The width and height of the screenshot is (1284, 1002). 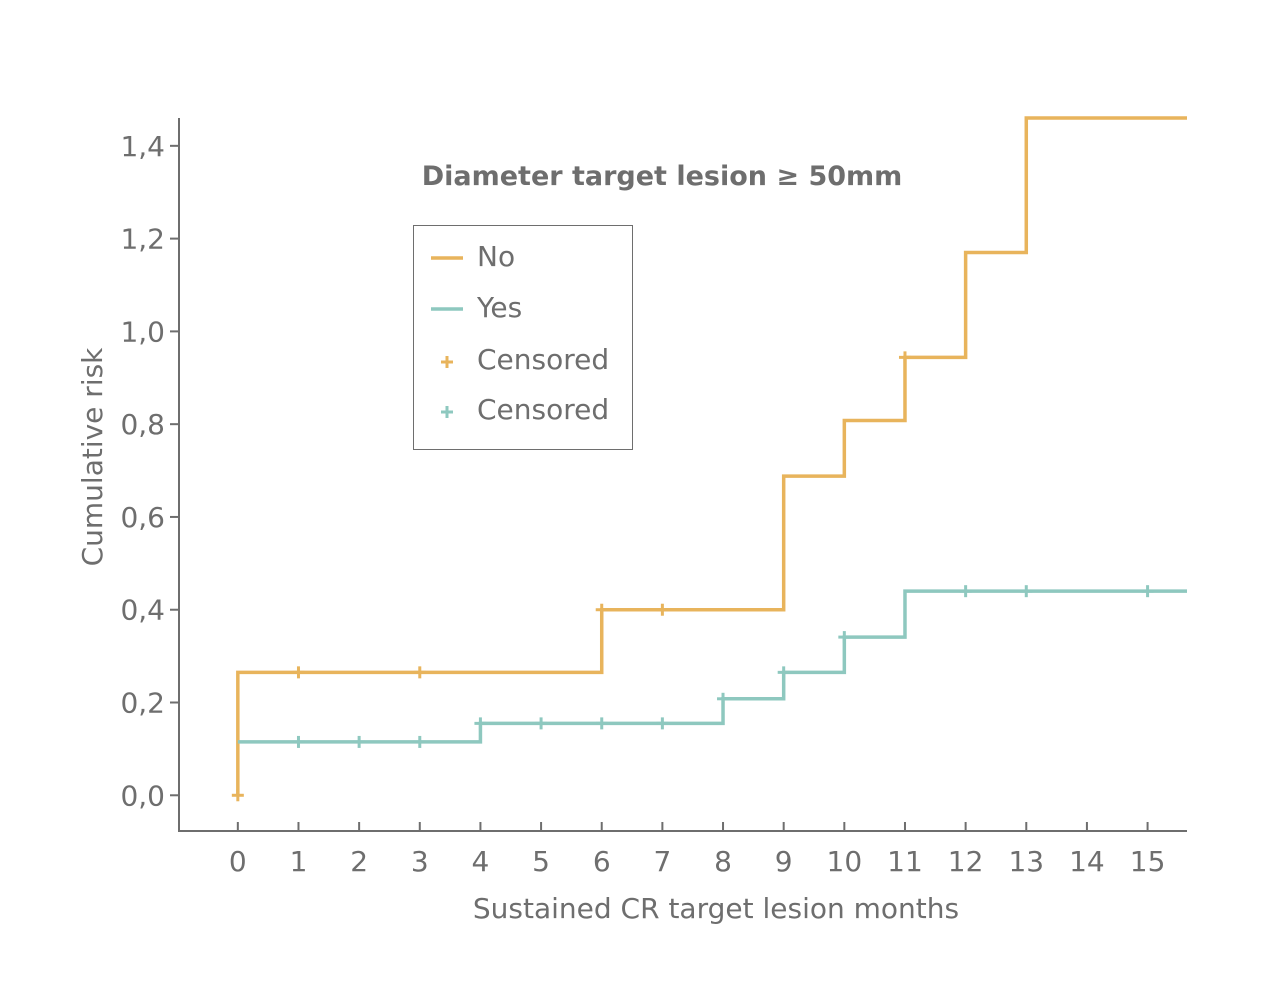 What do you see at coordinates (716, 908) in the screenshot?
I see `x-axis-title: Sustained CR target lesion months` at bounding box center [716, 908].